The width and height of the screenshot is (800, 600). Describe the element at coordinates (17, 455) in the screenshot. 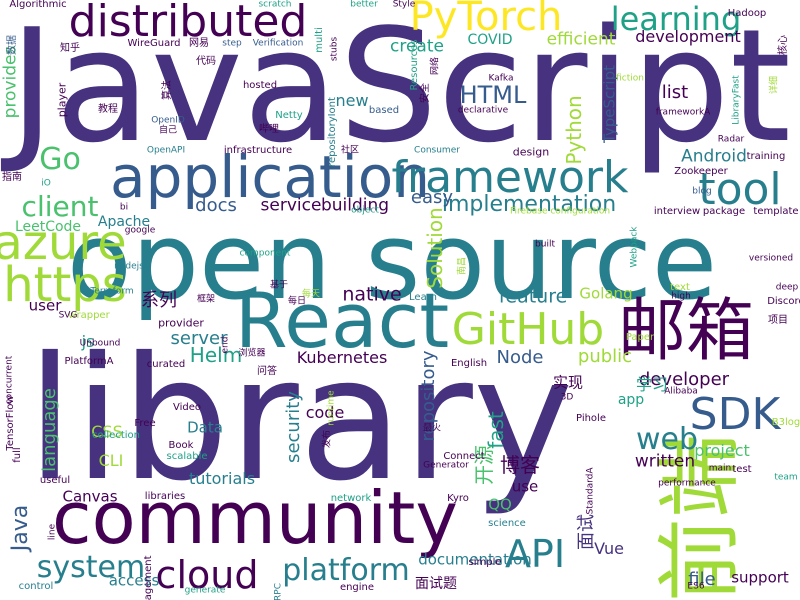

I see `cloud-word: full` at that location.